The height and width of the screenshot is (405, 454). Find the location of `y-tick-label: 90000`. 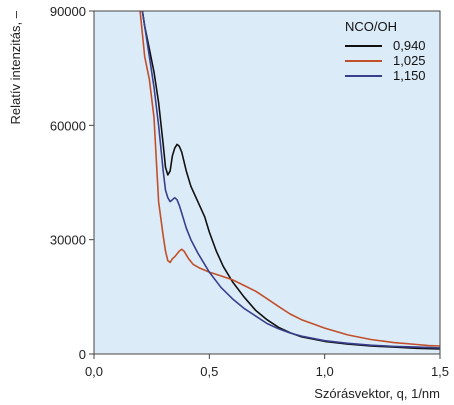

y-tick-label: 90000 is located at coordinates (68, 11).